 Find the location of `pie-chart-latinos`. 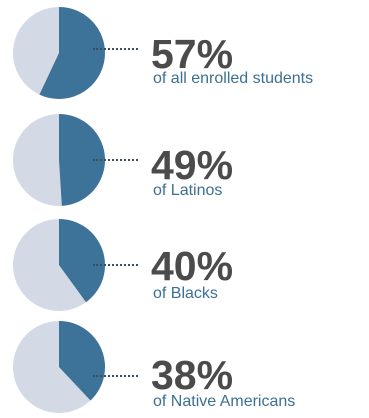

pie-chart-latinos is located at coordinates (59, 160).